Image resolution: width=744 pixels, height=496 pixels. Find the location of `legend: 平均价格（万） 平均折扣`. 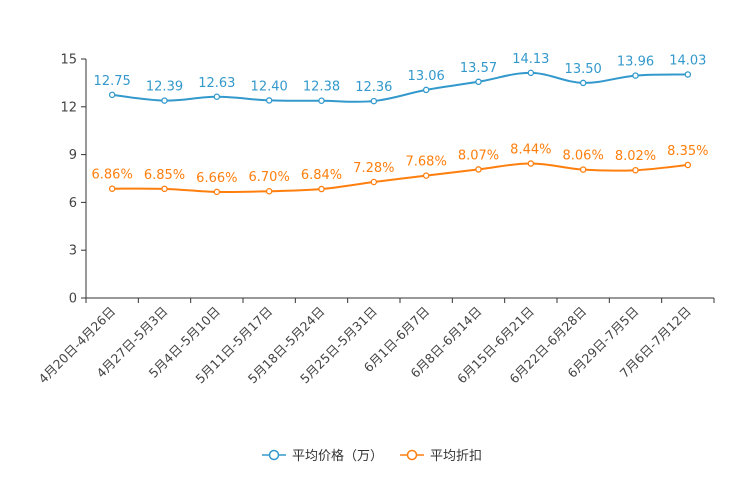

legend: 平均价格（万） 平均折扣 is located at coordinates (372, 456).